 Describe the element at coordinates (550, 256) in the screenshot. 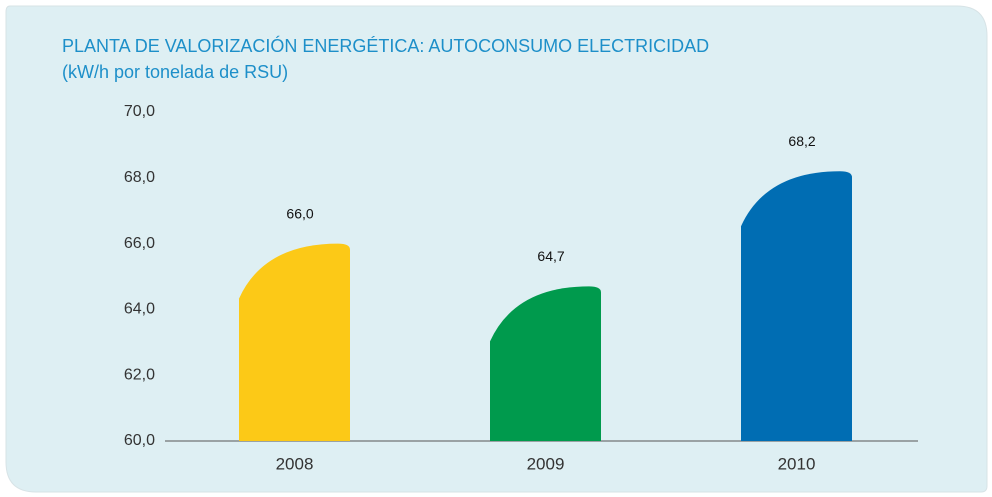

I see `value-label: 64,7` at that location.